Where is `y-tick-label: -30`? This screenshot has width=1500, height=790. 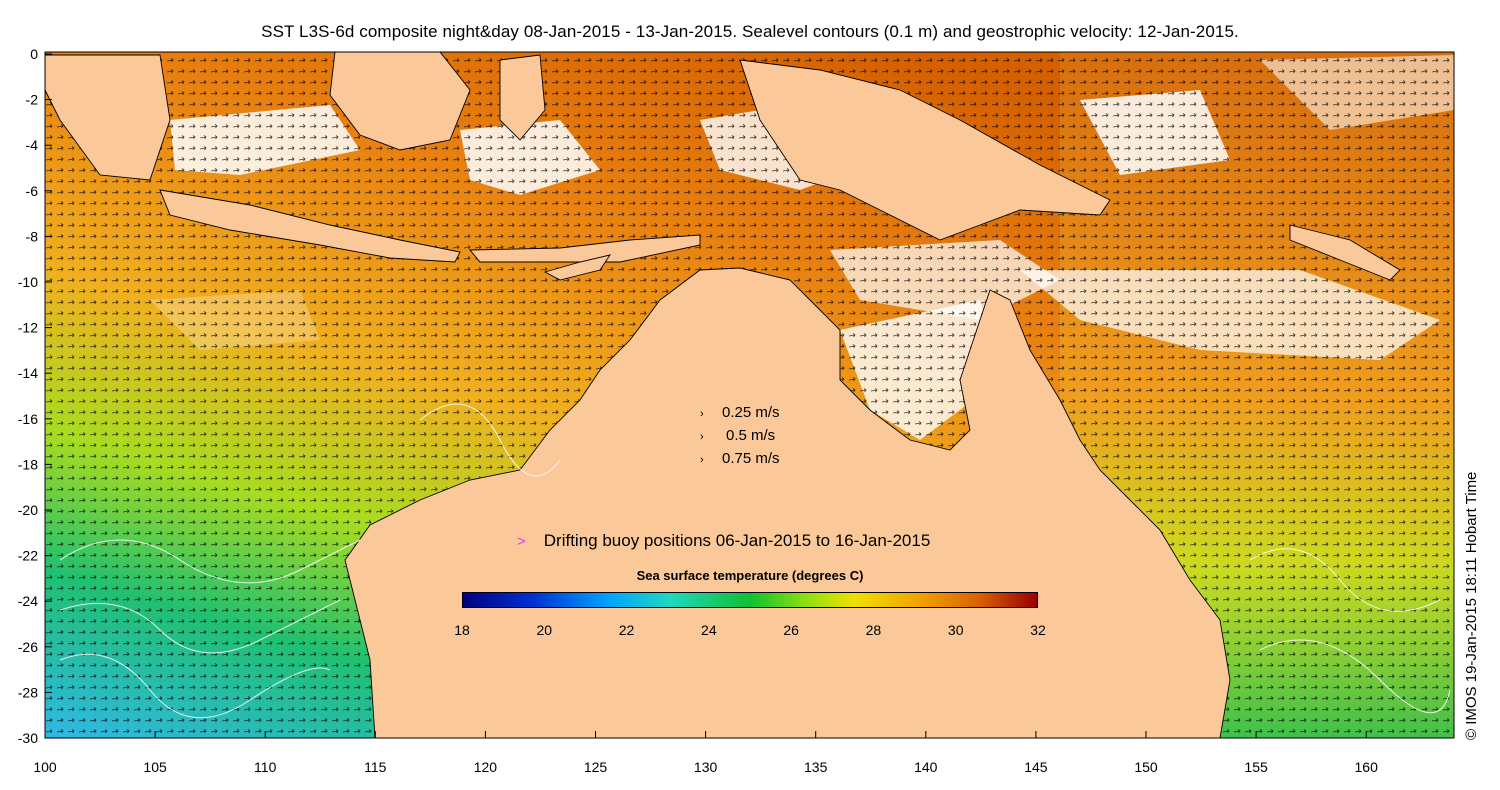
y-tick-label: -30 is located at coordinates (28, 738).